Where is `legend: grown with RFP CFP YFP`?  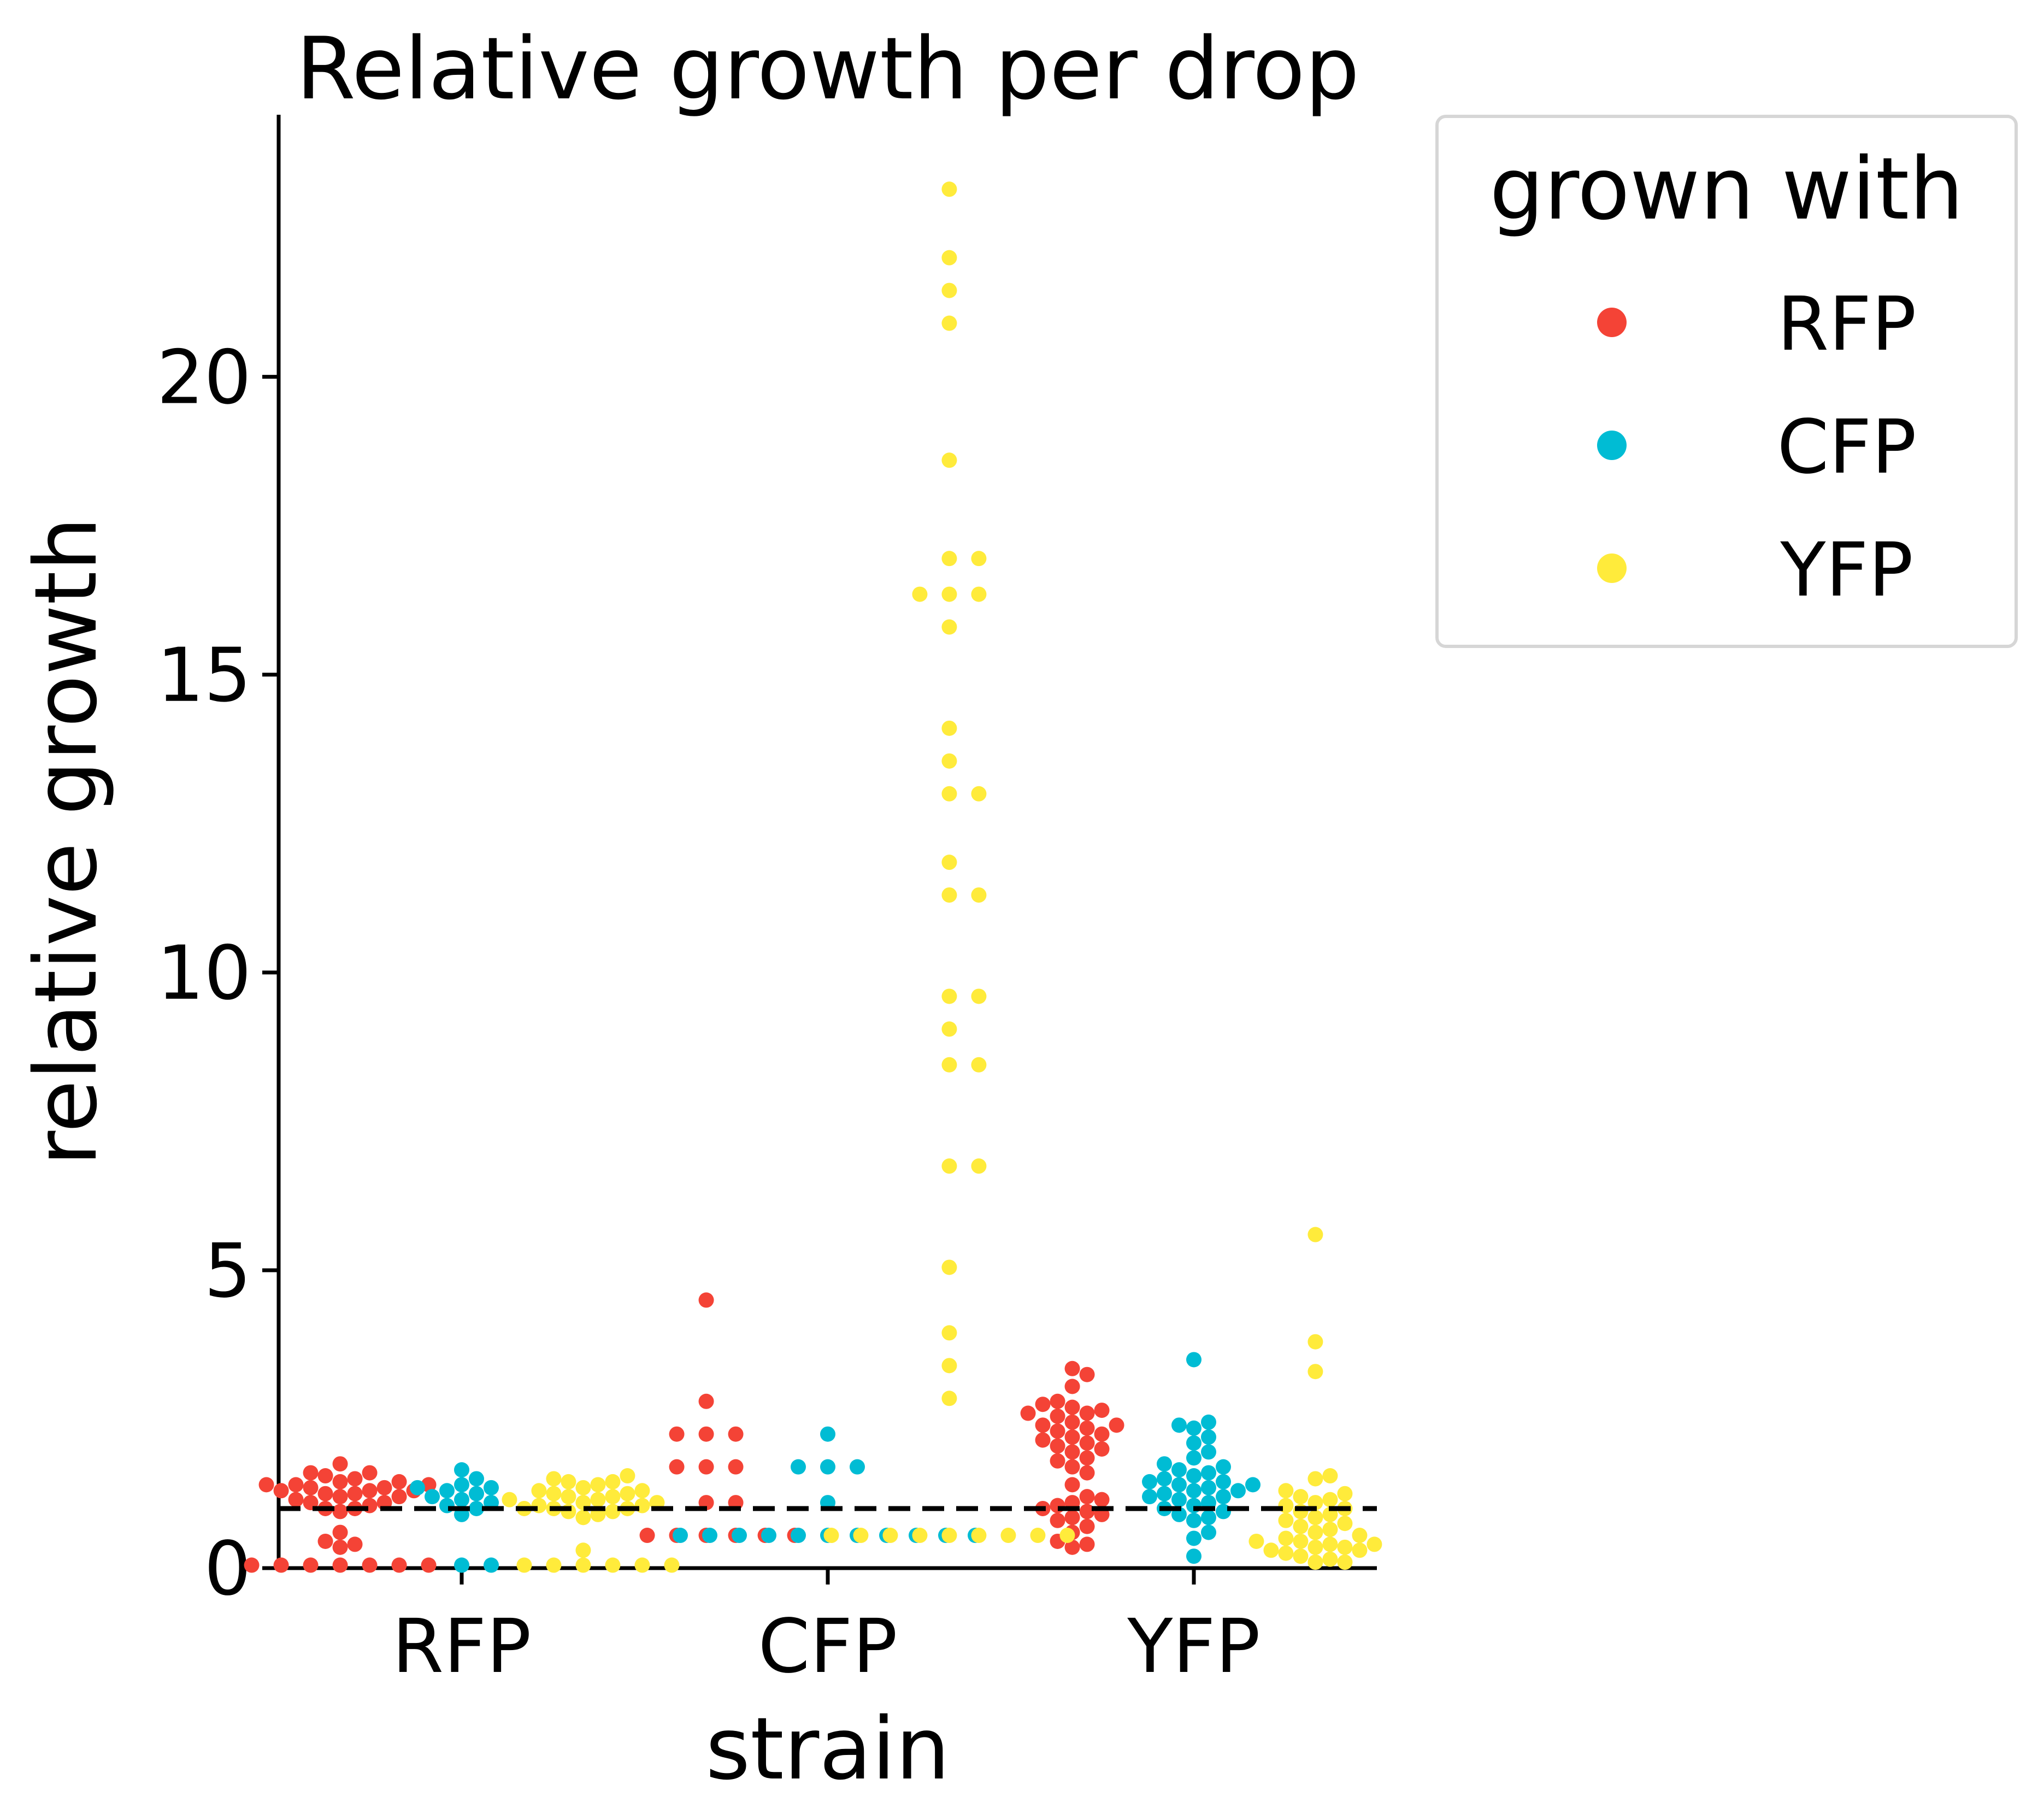 legend: grown with RFP CFP YFP is located at coordinates (1726, 381).